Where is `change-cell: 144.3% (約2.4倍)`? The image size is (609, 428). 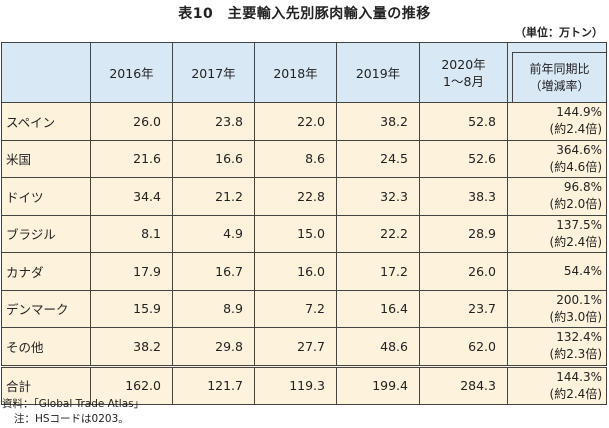 change-cell: 144.3% (約2.4倍) is located at coordinates (557, 384).